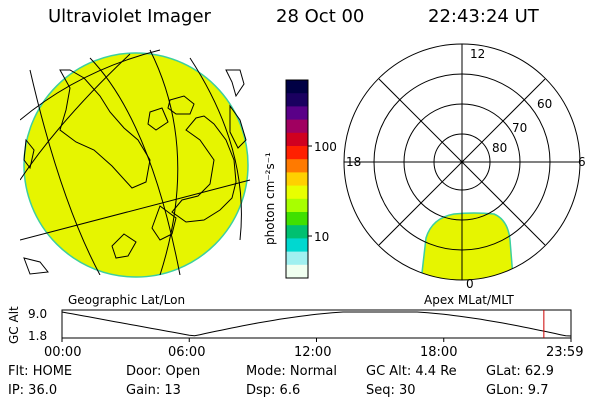 The height and width of the screenshot is (400, 600). I want to click on altitude-axis-label: GC Alt, so click(14, 325).